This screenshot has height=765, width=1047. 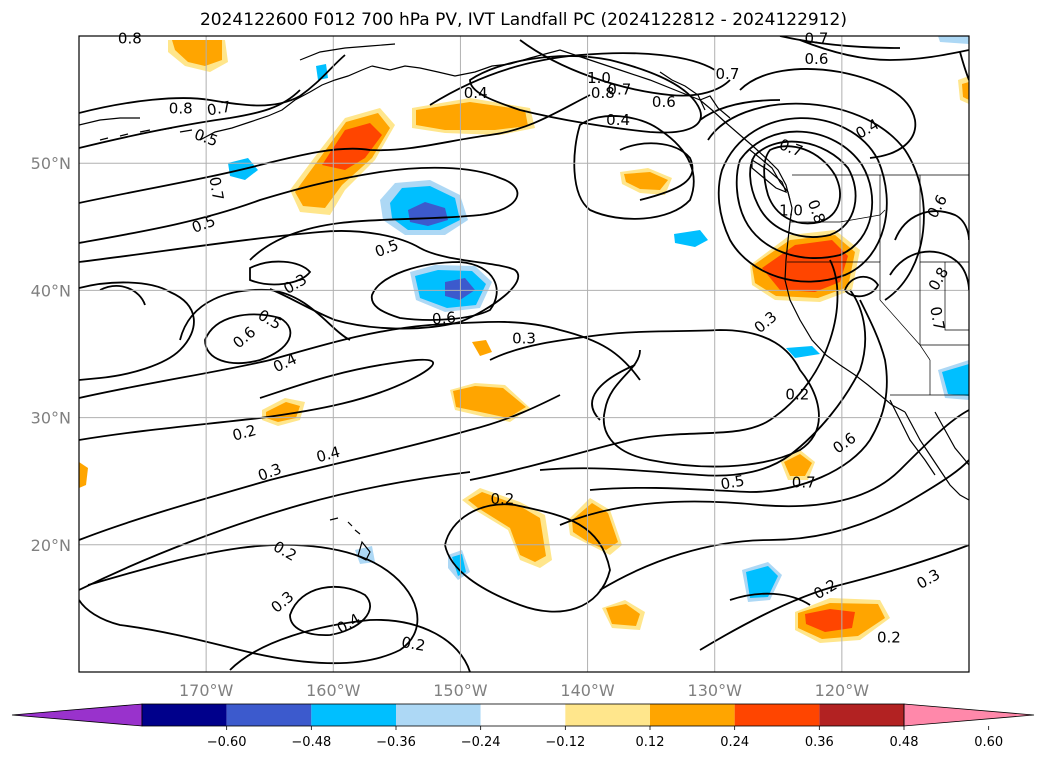 What do you see at coordinates (77, 715) in the screenshot?
I see `colorbar-min-extend` at bounding box center [77, 715].